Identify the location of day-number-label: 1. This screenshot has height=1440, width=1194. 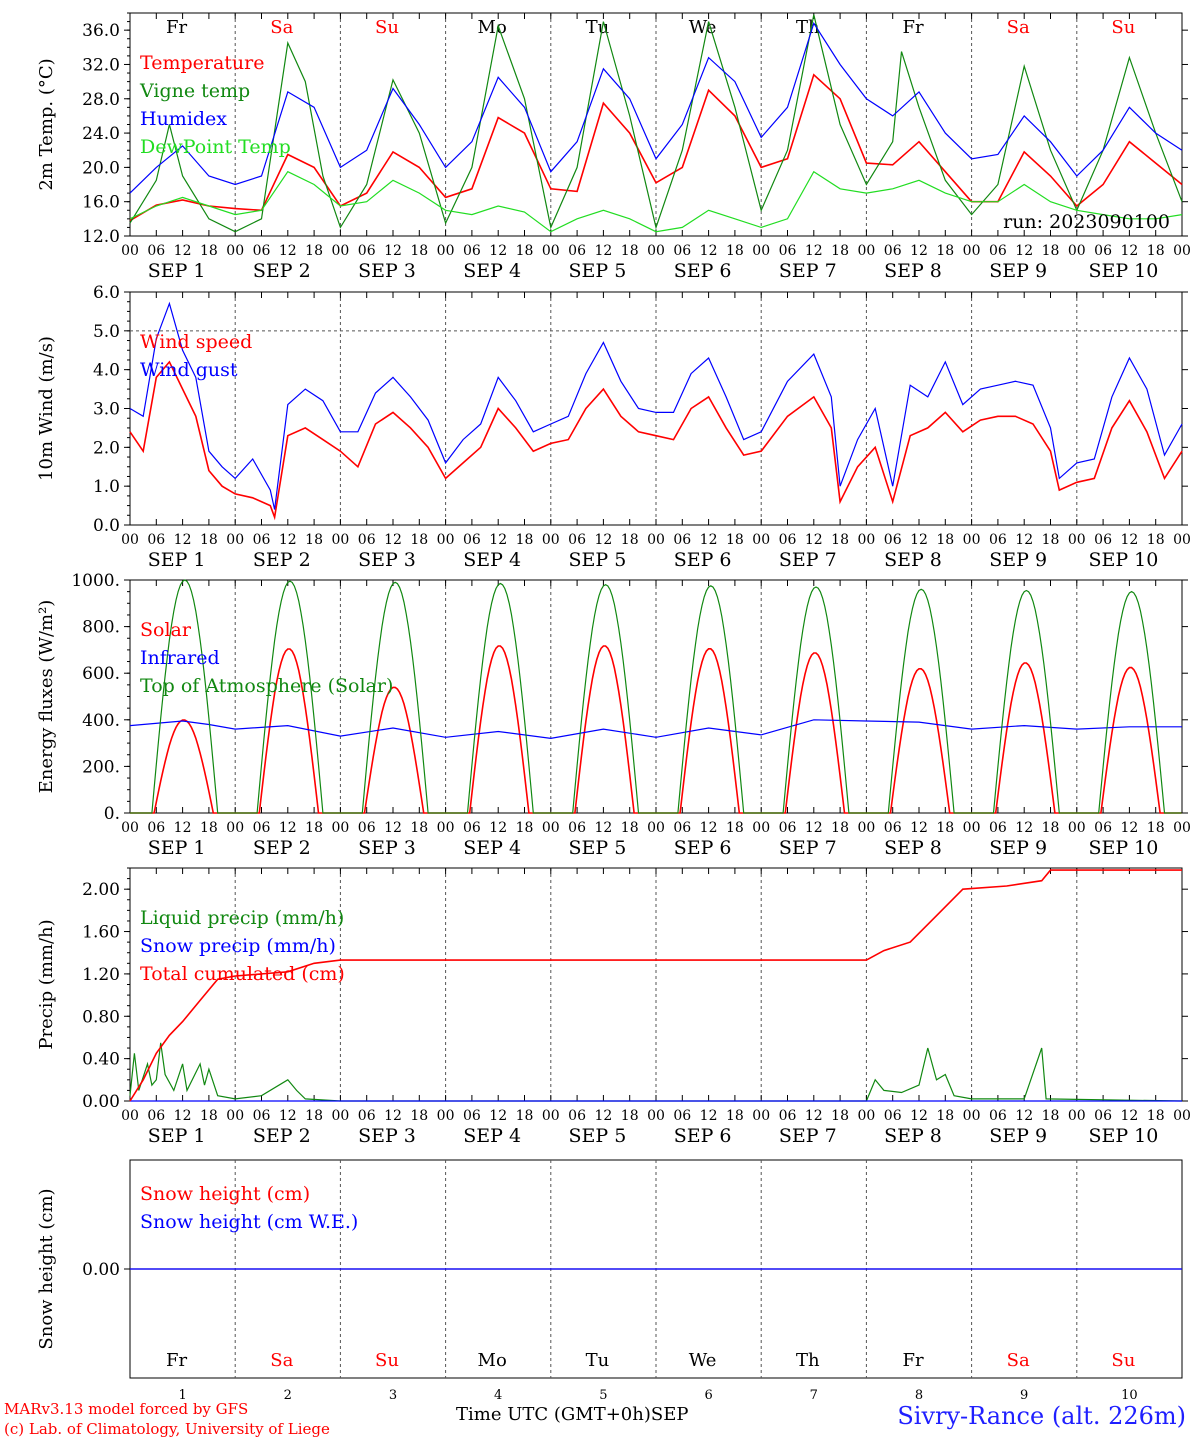
(182, 1395).